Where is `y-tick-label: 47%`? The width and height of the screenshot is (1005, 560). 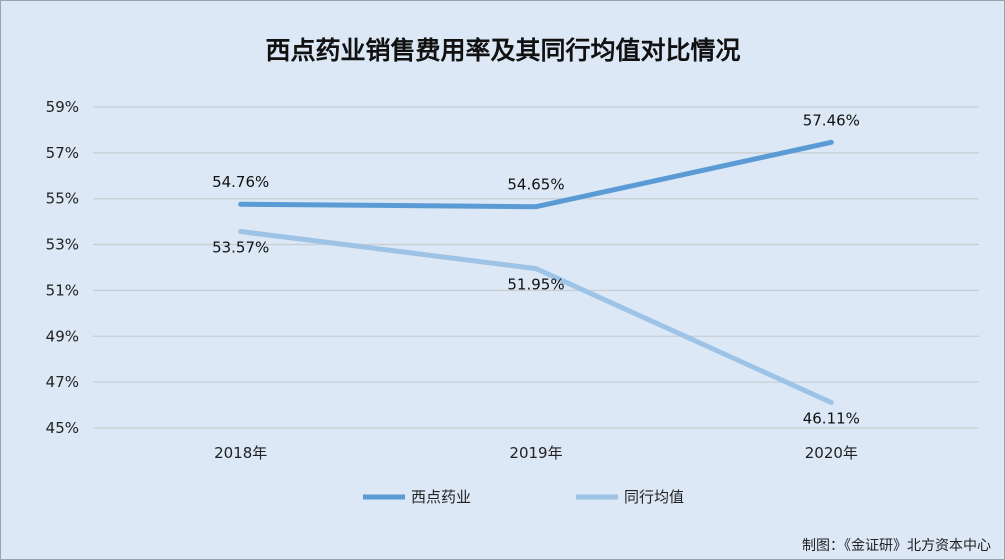 y-tick-label: 47% is located at coordinates (62, 382).